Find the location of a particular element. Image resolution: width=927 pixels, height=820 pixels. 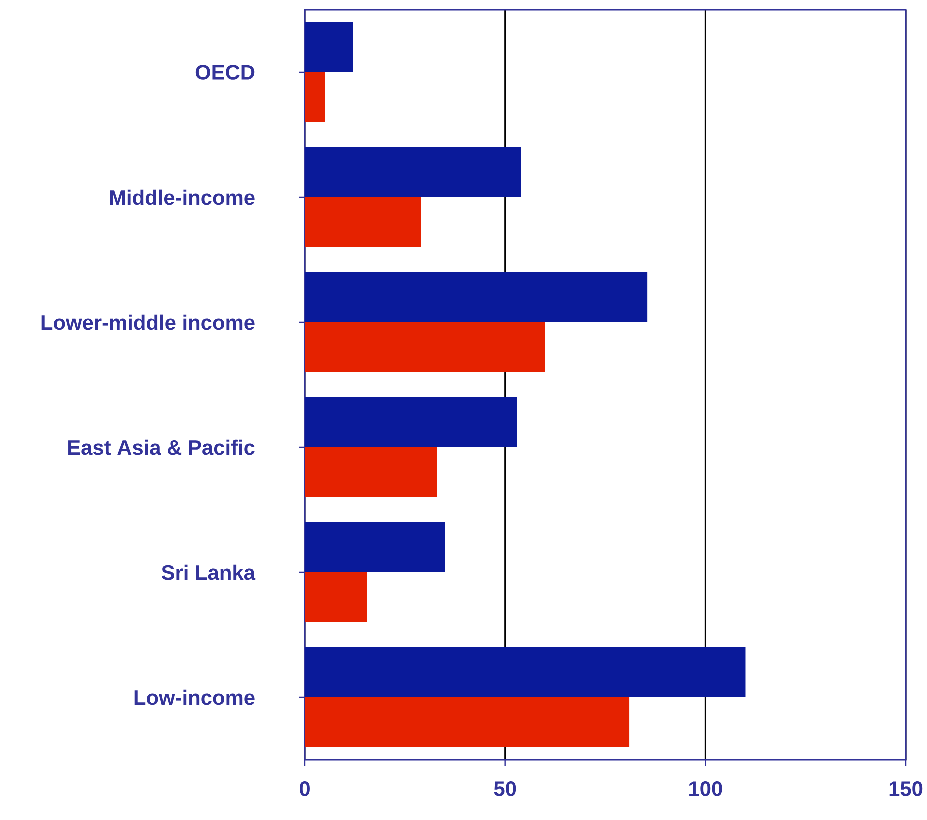

y-tick-label: Middle-income is located at coordinates (182, 198).